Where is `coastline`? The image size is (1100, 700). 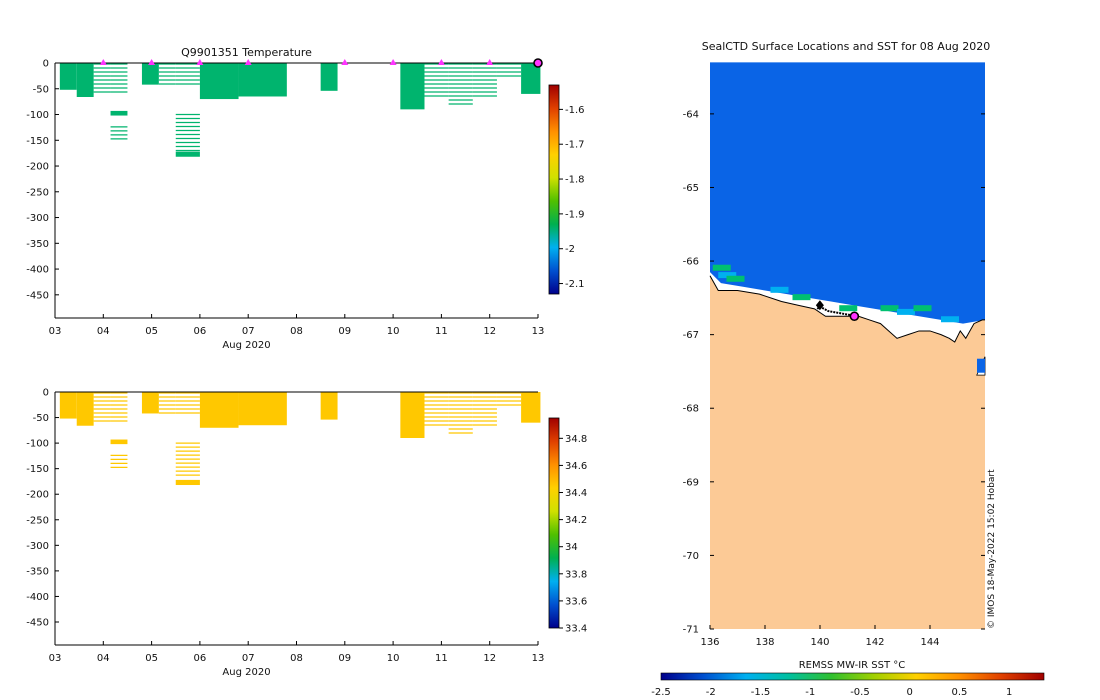
coastline is located at coordinates (847, 309).